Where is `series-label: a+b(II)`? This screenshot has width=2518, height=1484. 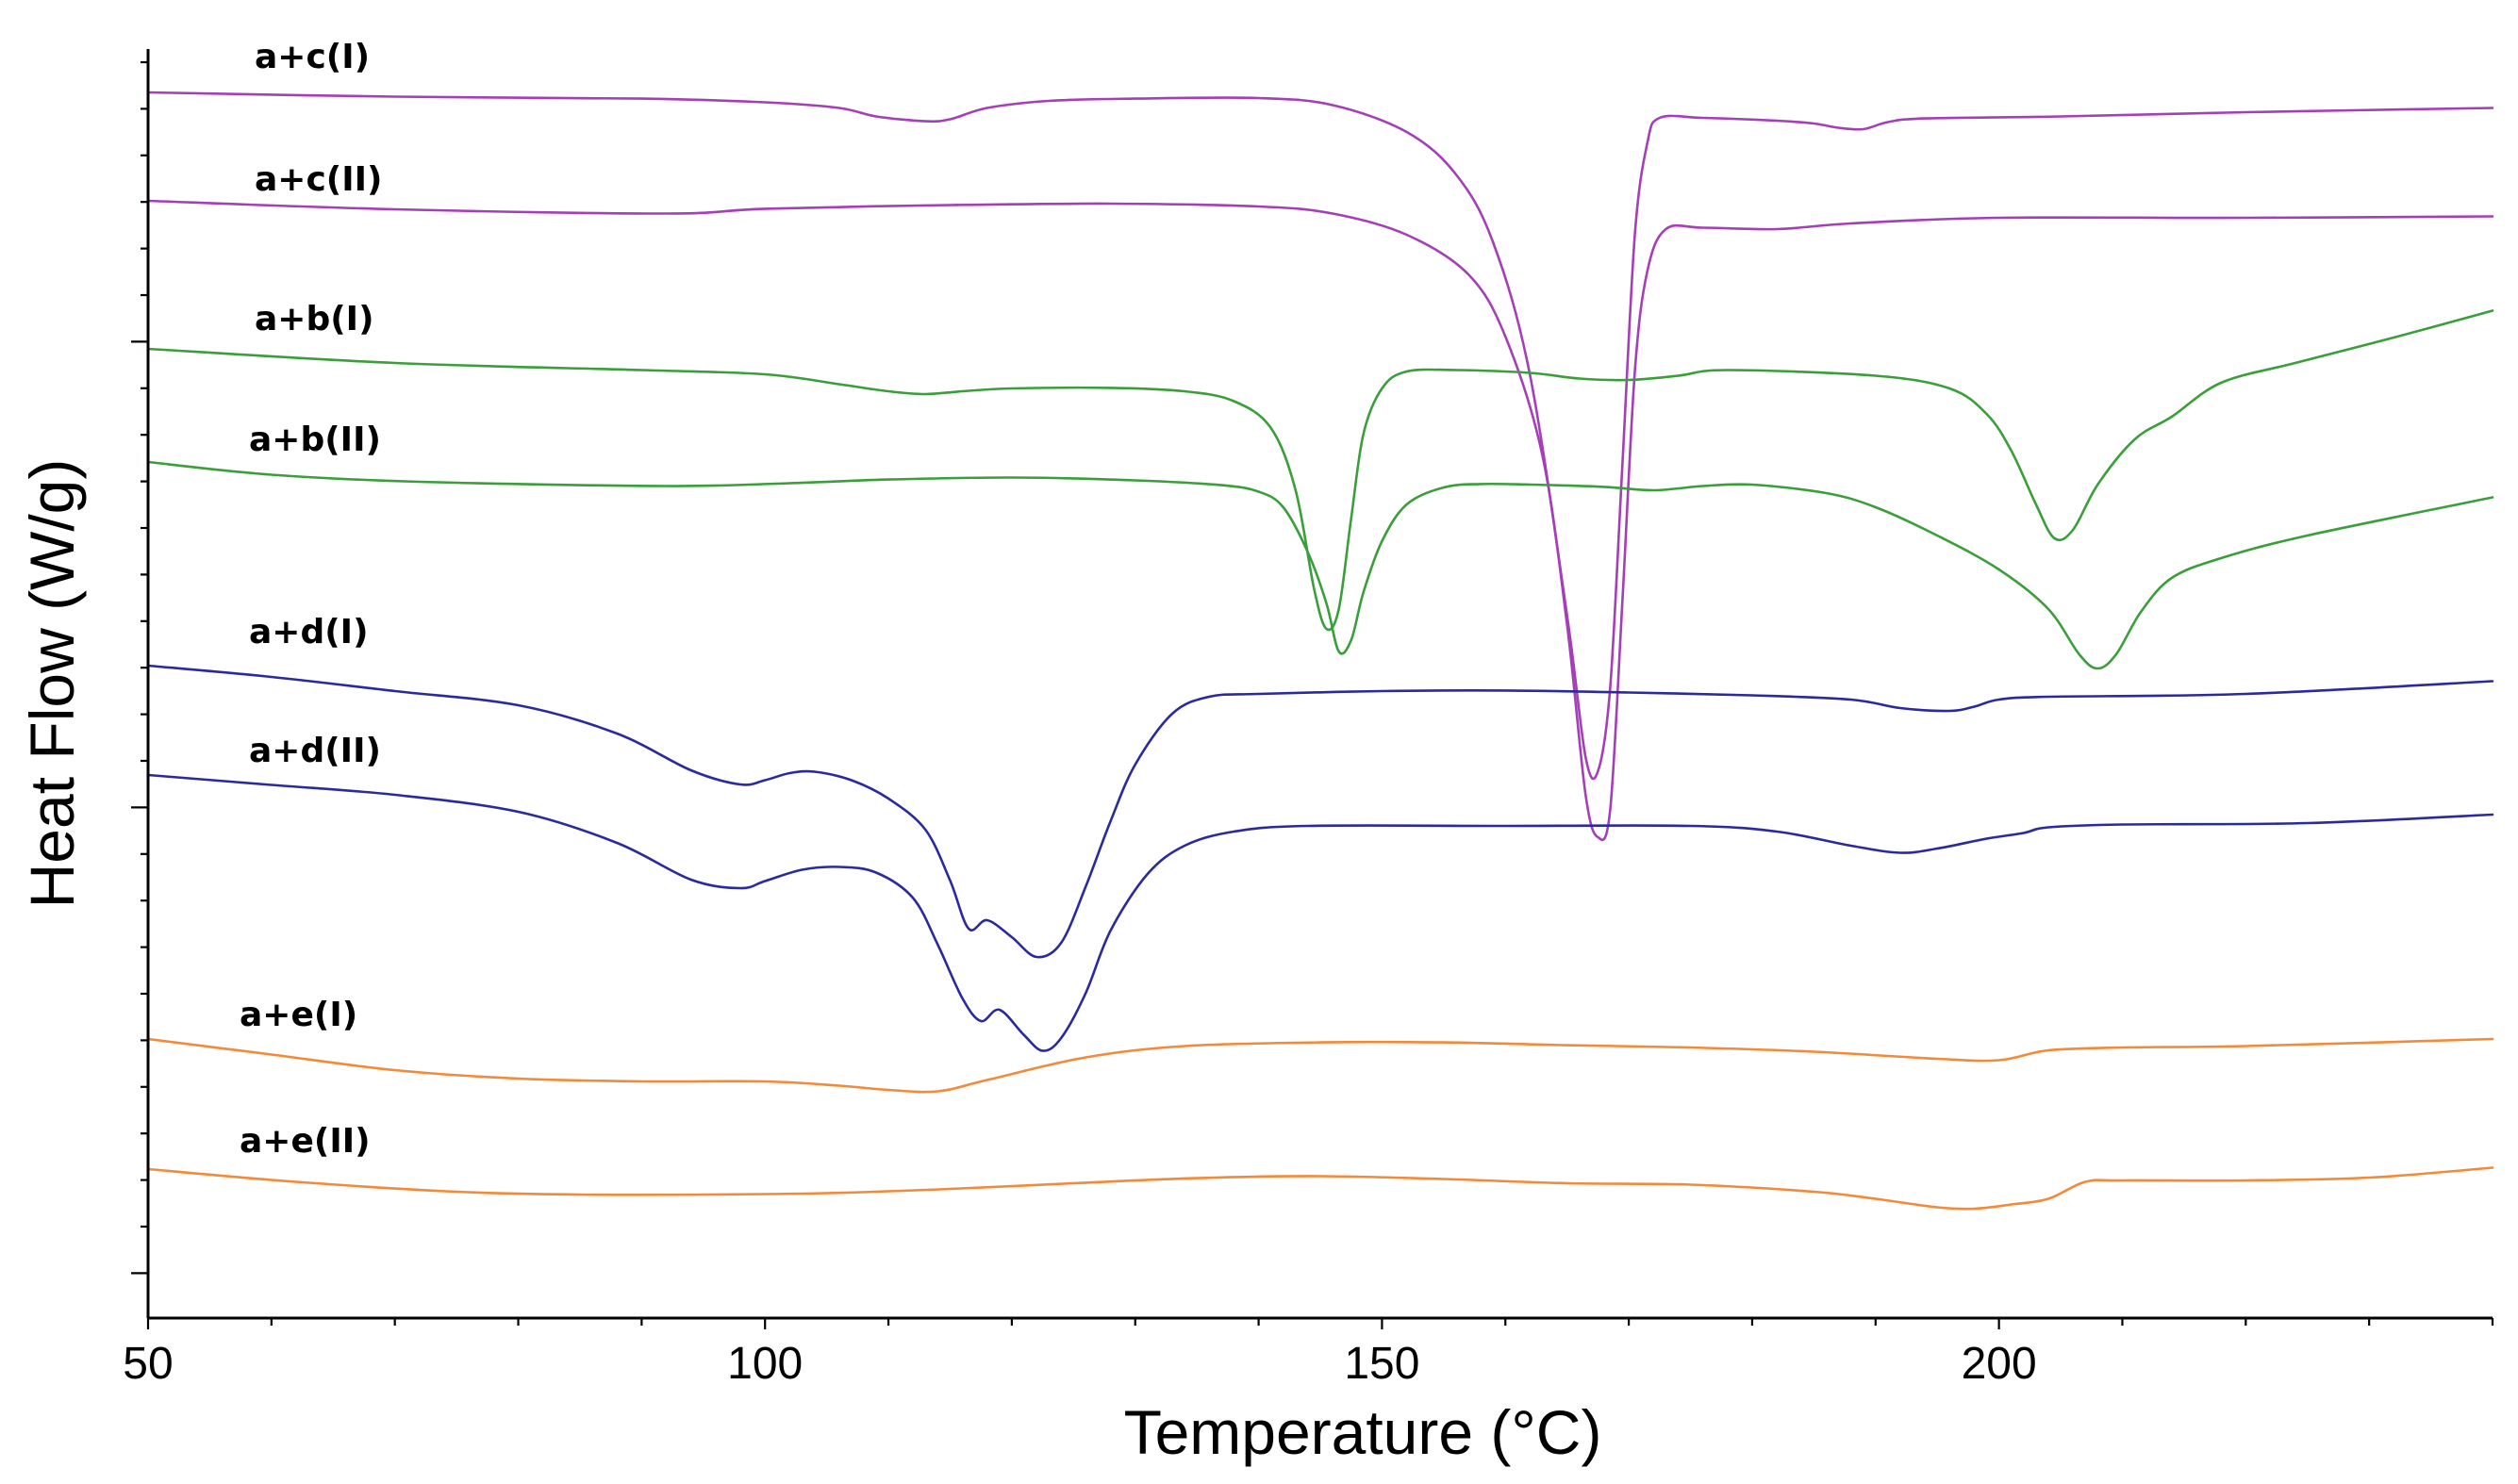
series-label: a+b(II) is located at coordinates (315, 439).